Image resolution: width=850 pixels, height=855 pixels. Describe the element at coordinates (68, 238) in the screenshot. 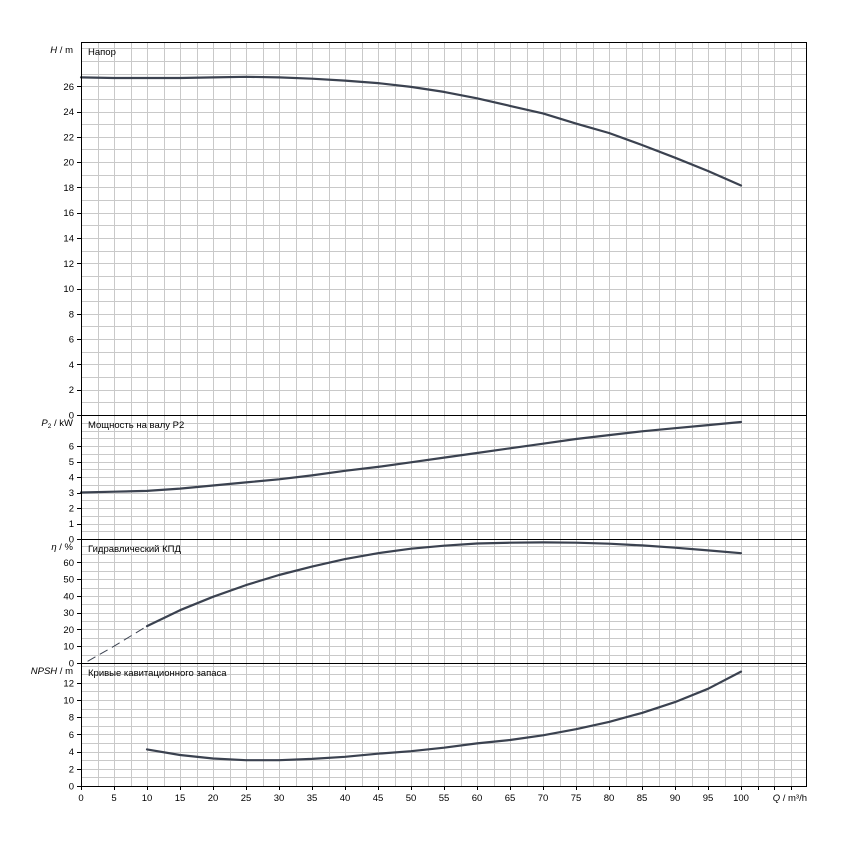

I see `y-tick-label: 14` at that location.